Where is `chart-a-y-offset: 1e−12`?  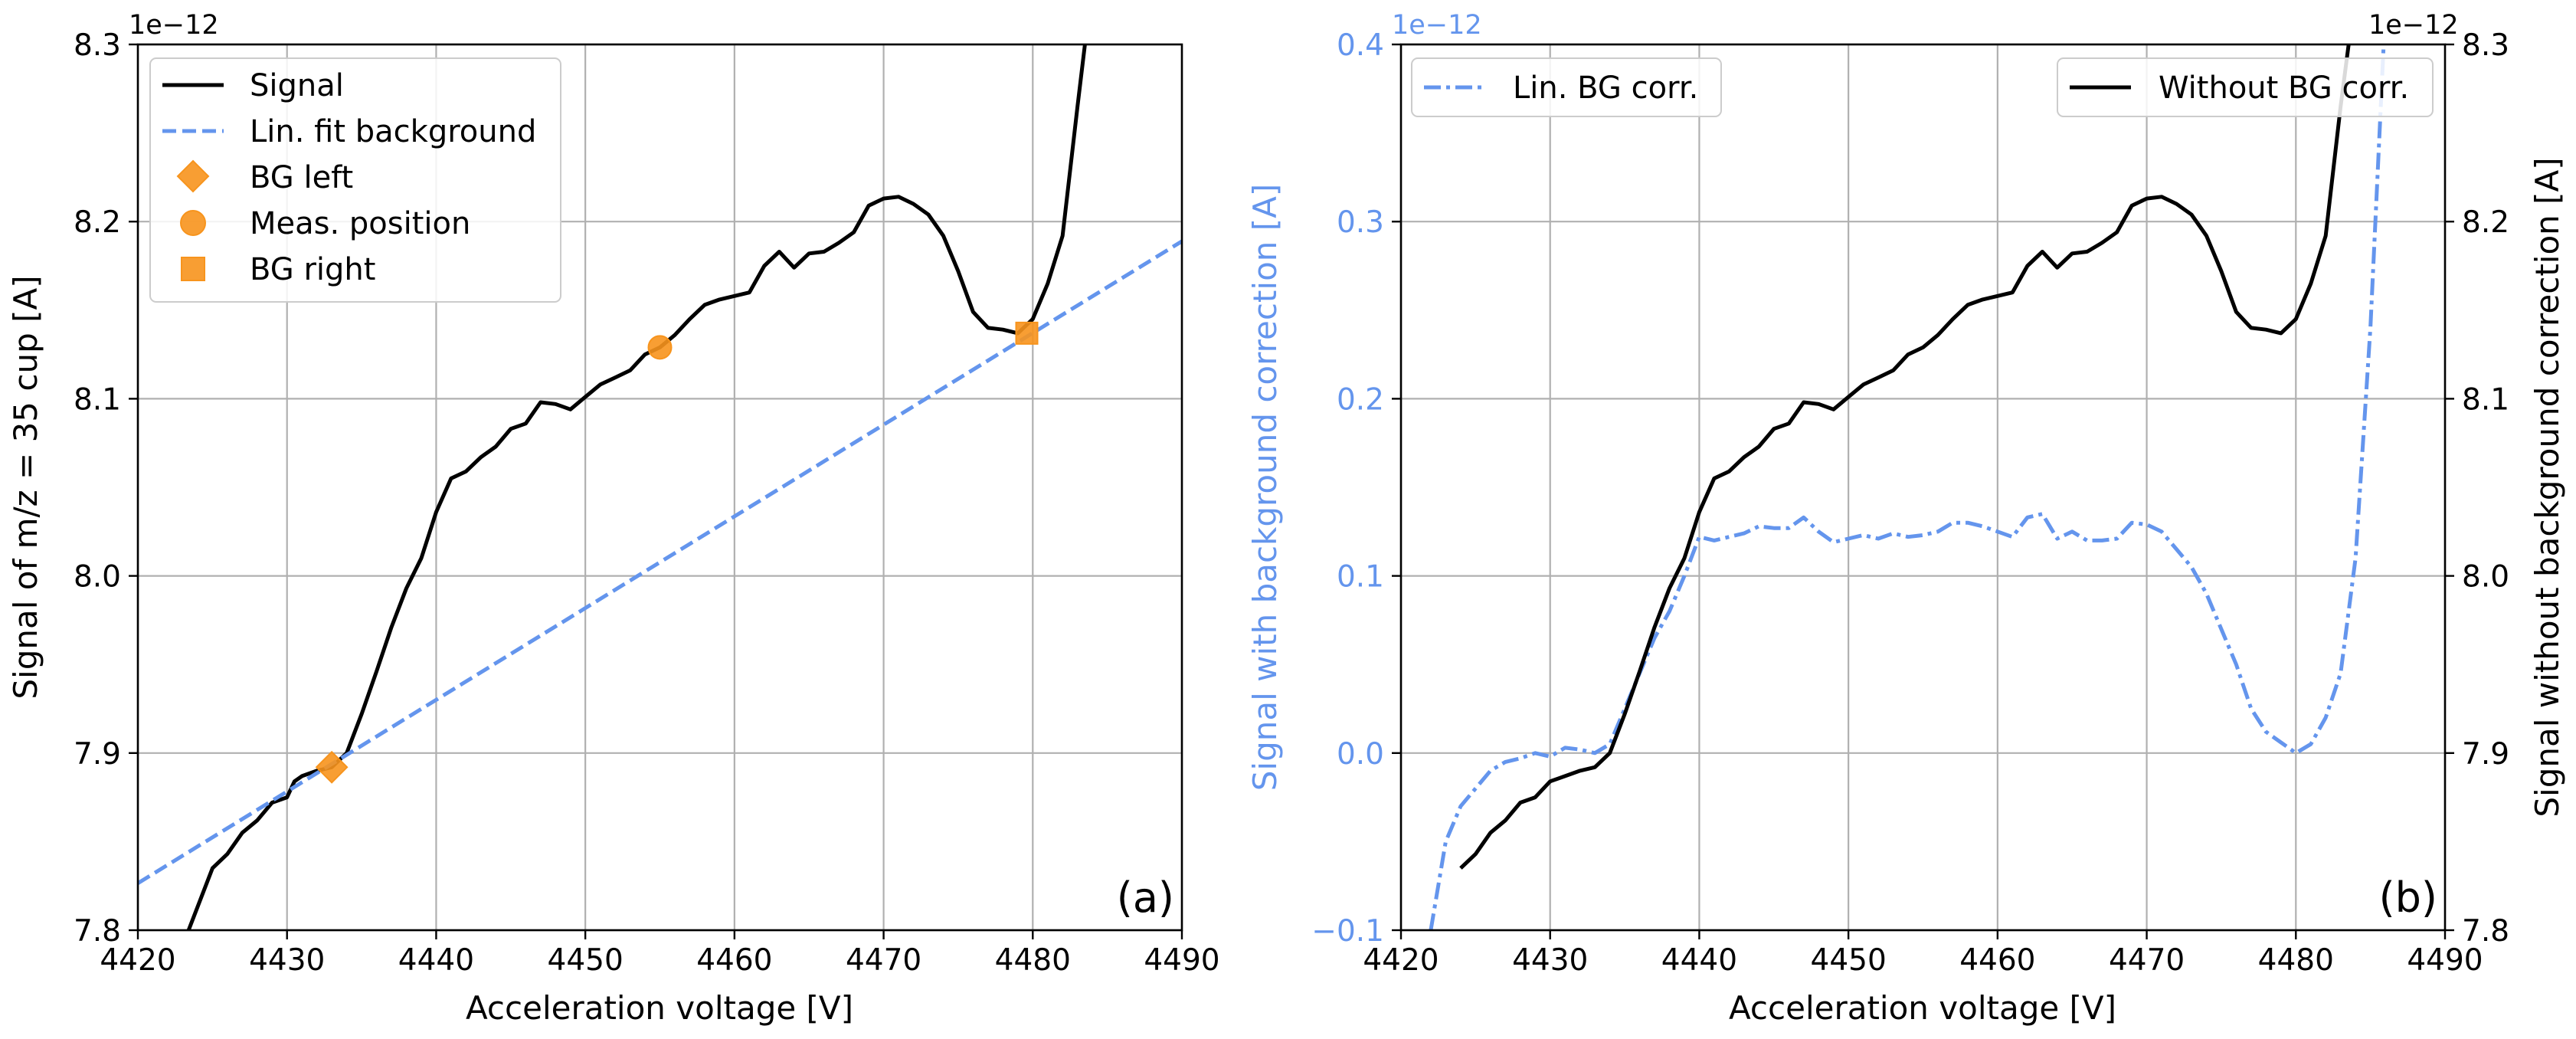 chart-a-y-offset: 1e−12 is located at coordinates (174, 25).